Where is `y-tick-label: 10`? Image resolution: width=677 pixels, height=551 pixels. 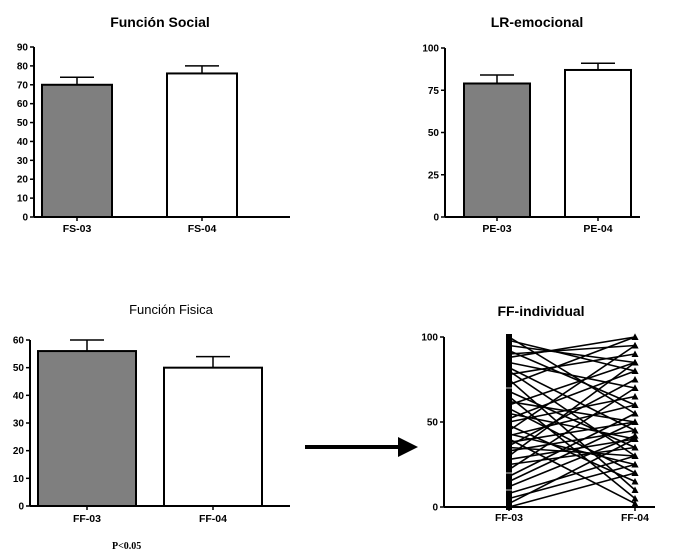 y-tick-label: 10 is located at coordinates (23, 199).